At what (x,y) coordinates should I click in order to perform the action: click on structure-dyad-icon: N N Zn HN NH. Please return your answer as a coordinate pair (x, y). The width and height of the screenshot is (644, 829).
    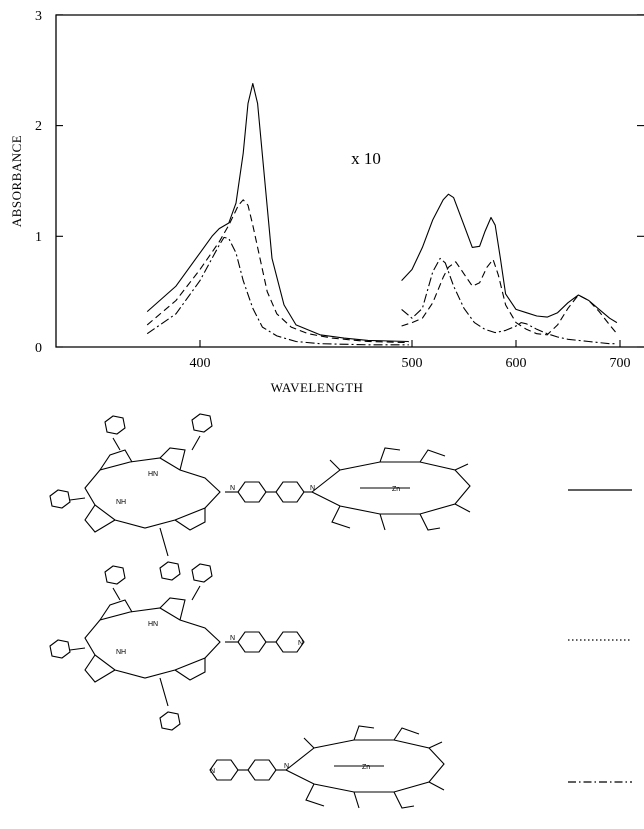
    Looking at the image, I should click on (260, 497).